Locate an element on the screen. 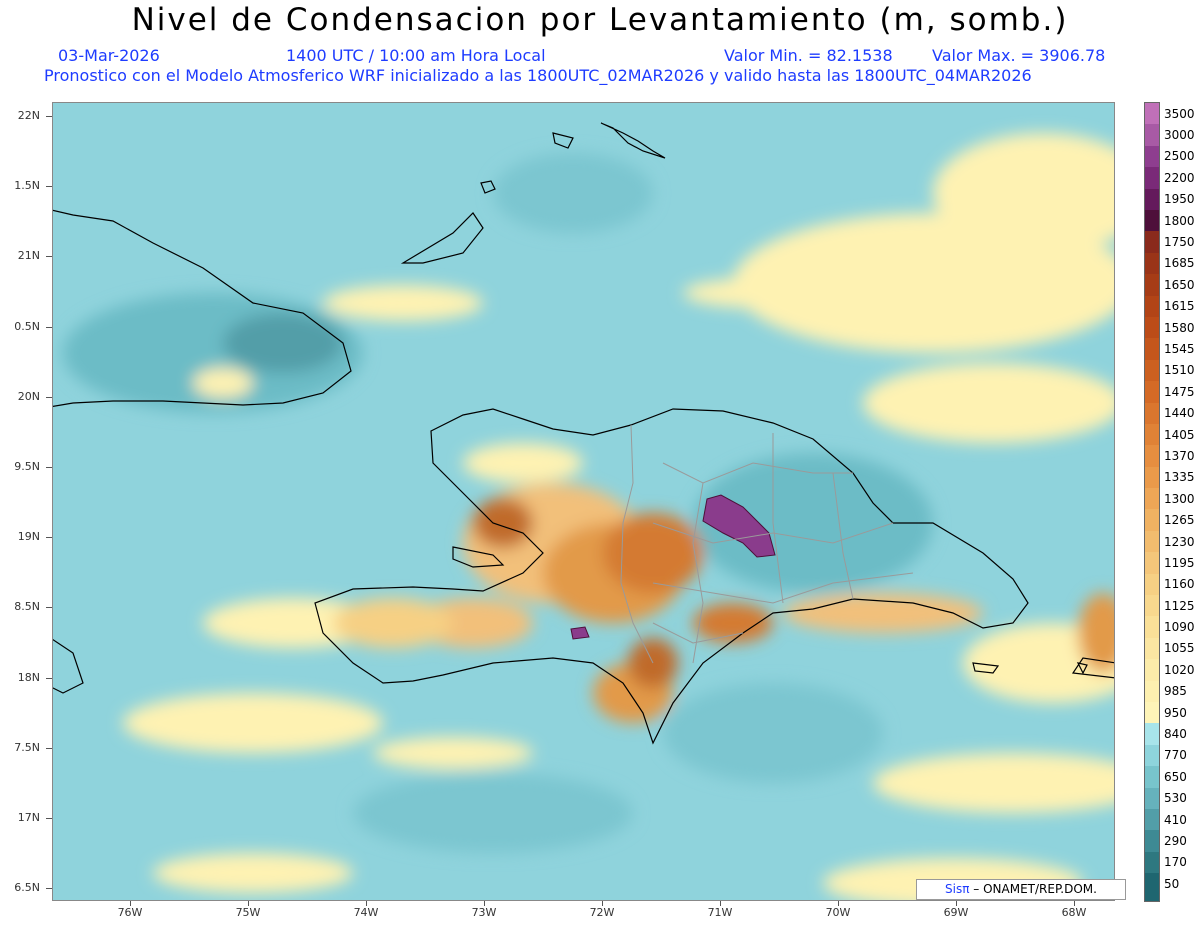 The width and height of the screenshot is (1200, 927). lat-label: 7.5N is located at coordinates (27, 747).